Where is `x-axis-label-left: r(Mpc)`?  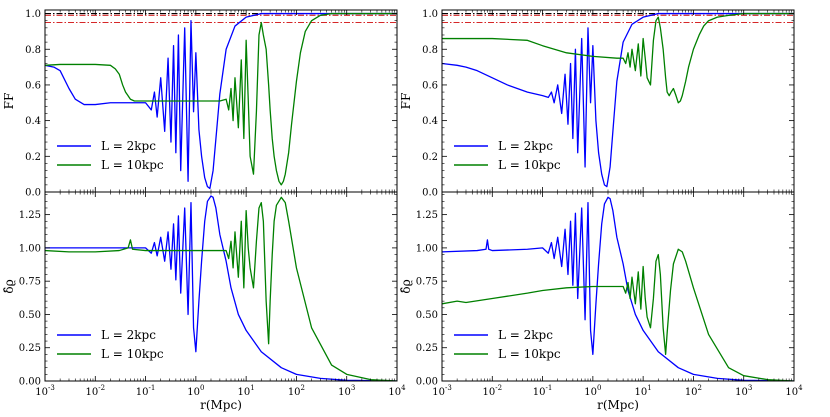
x-axis-label-left: r(Mpc) is located at coordinates (221, 405).